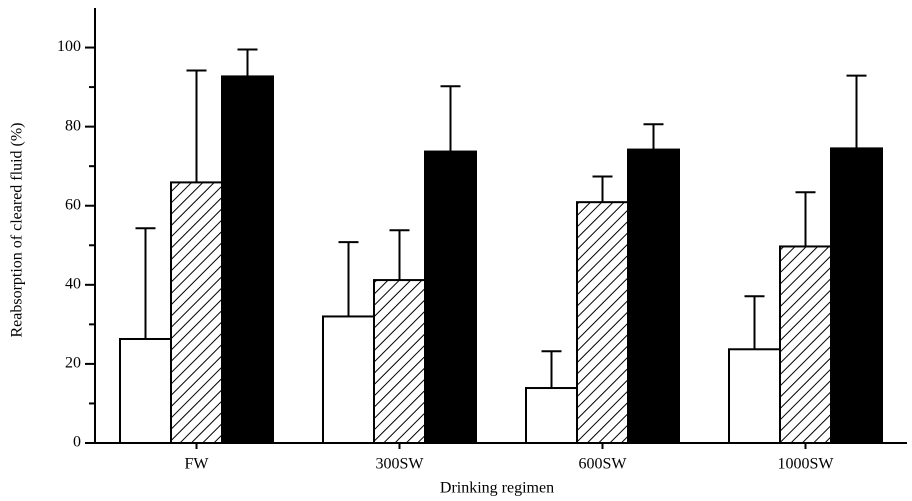  Describe the element at coordinates (69, 46) in the screenshot. I see `y-tick-label: 100` at that location.